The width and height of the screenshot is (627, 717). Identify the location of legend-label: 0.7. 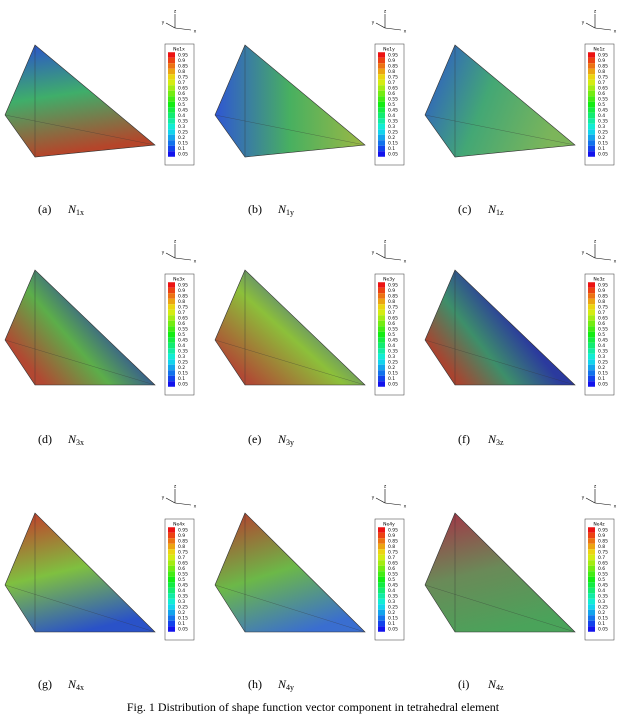
(181, 313).